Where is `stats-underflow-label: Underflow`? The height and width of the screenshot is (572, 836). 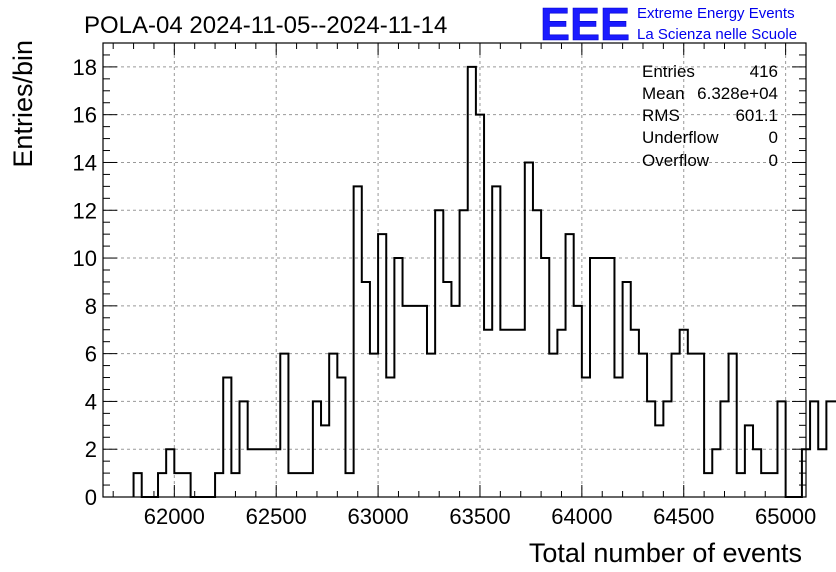
stats-underflow-label: Underflow is located at coordinates (680, 137).